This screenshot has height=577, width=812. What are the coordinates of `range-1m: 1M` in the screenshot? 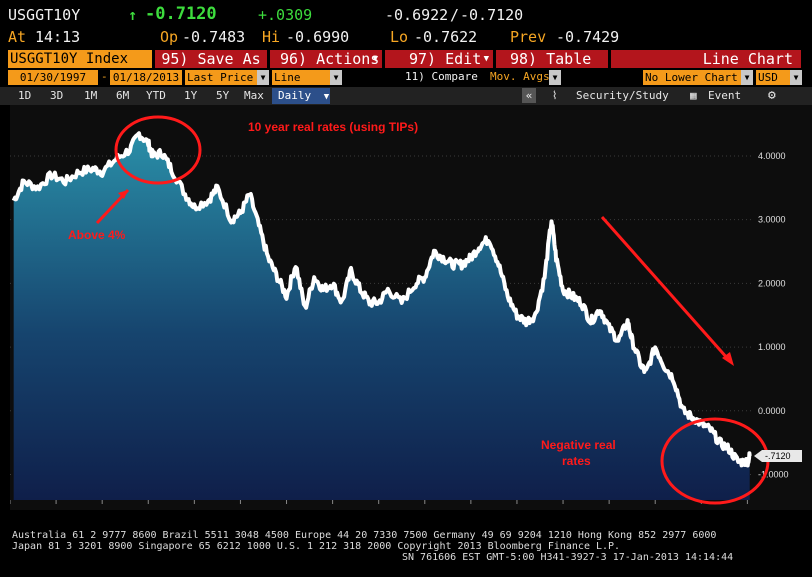 It's located at (91, 95).